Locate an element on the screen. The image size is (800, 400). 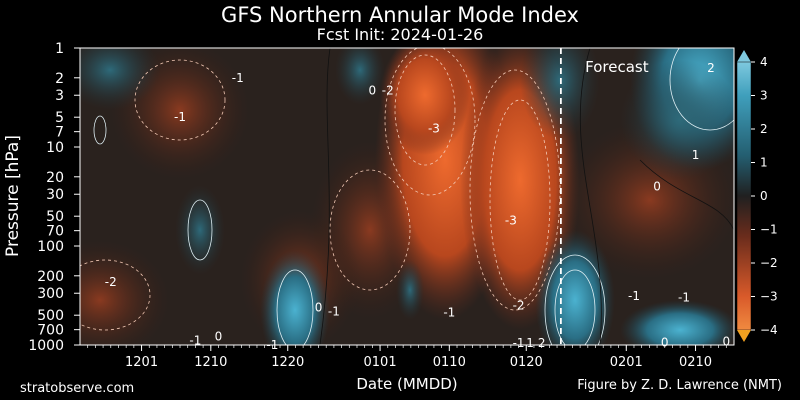
colorbar-tick-label: 0 is located at coordinates (764, 196).